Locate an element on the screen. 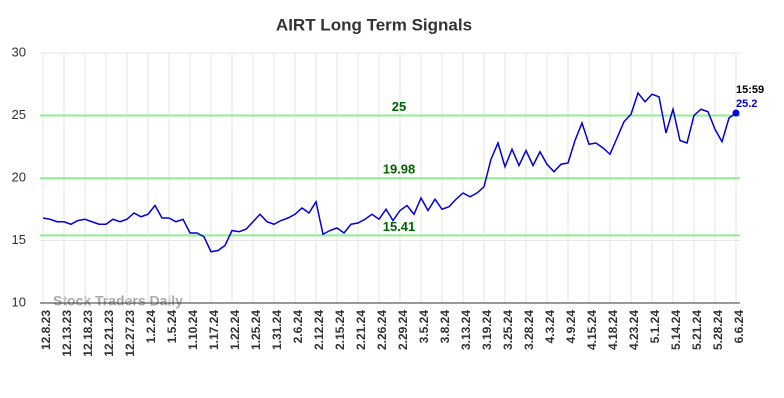  x-tick-label: 1.10.24 is located at coordinates (193, 330).